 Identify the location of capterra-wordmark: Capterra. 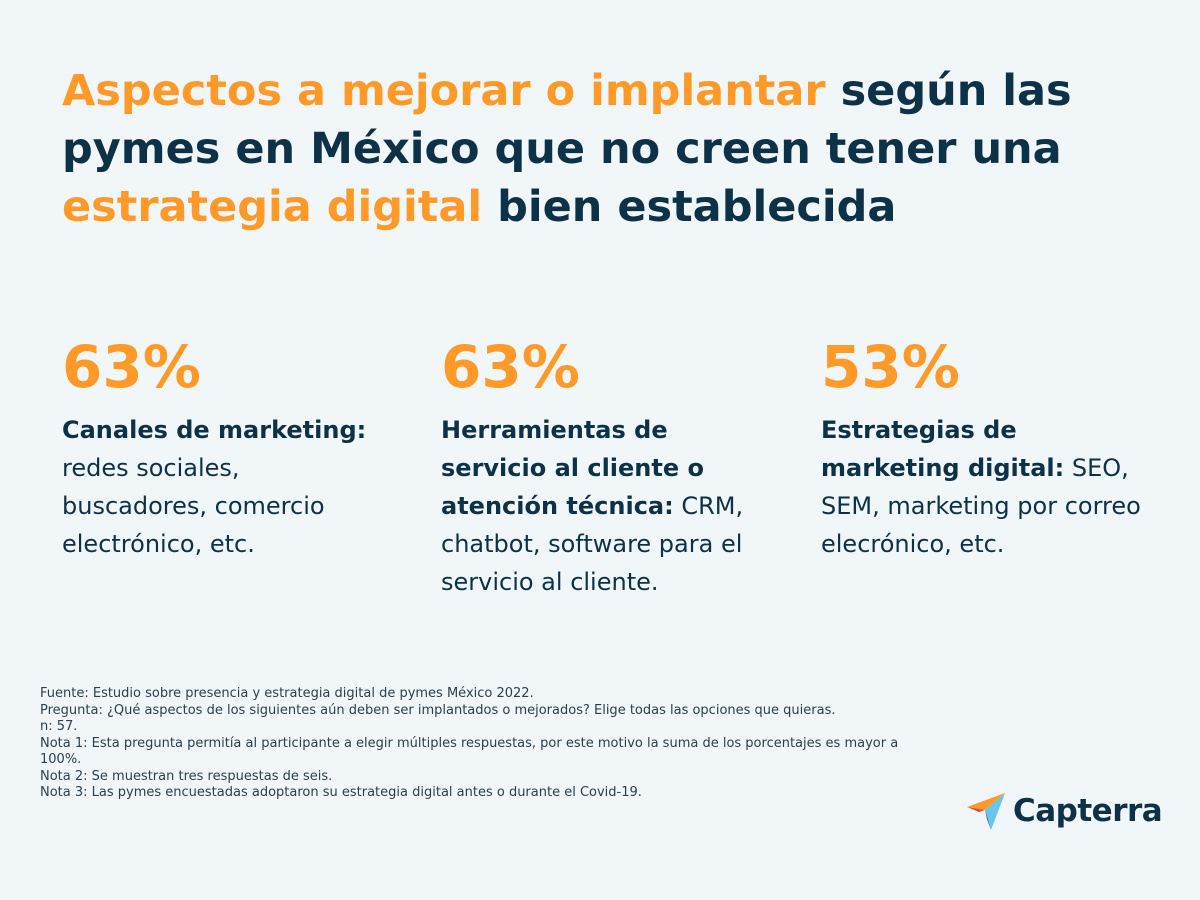
(1088, 811).